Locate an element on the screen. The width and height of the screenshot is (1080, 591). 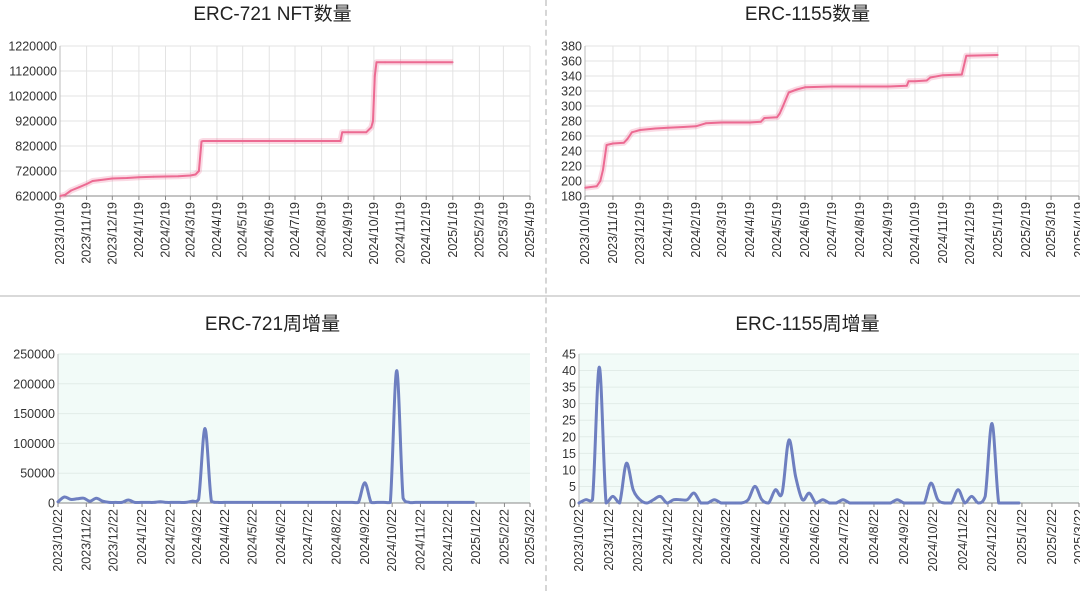
y-tick-label: 250000 is located at coordinates (34, 355).